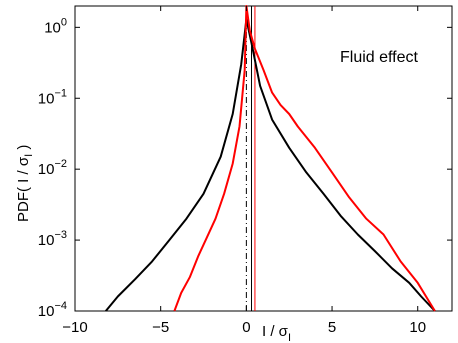 Image resolution: width=458 pixels, height=343 pixels. I want to click on x-axis-label: I / σI, so click(276, 333).